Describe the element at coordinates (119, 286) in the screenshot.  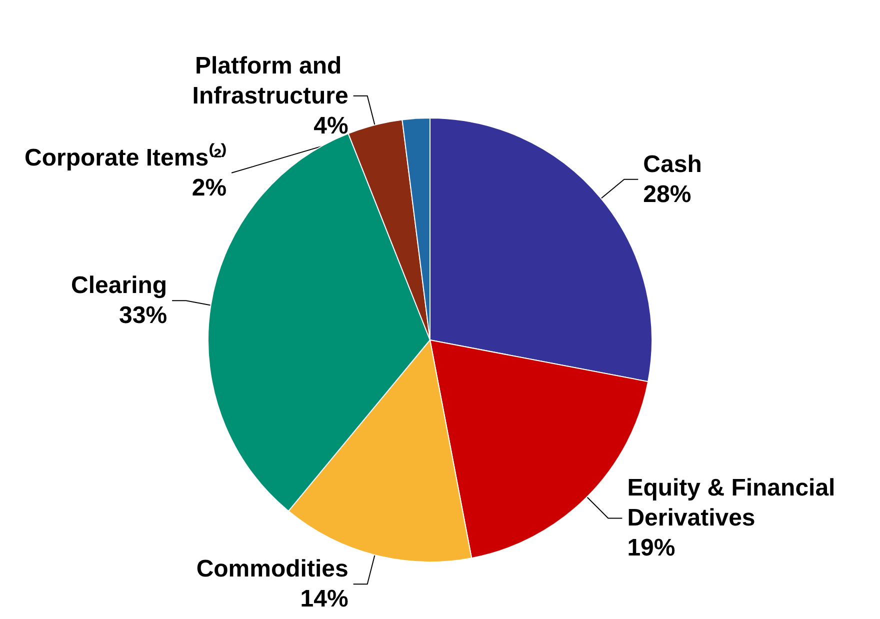
I see `slice-label: Clearing` at that location.